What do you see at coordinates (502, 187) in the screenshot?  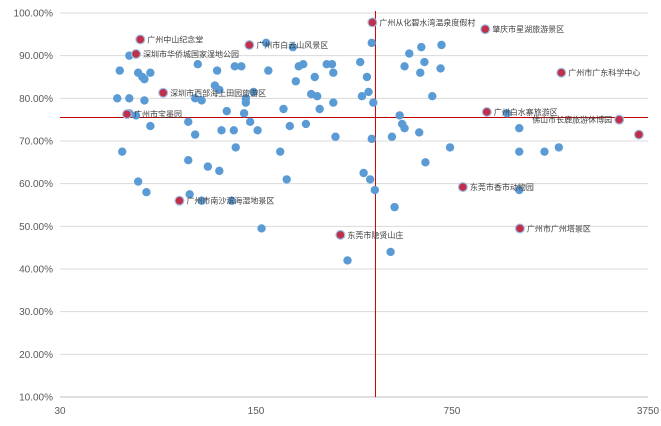 I see `point-label: 东莞市香市动物园` at bounding box center [502, 187].